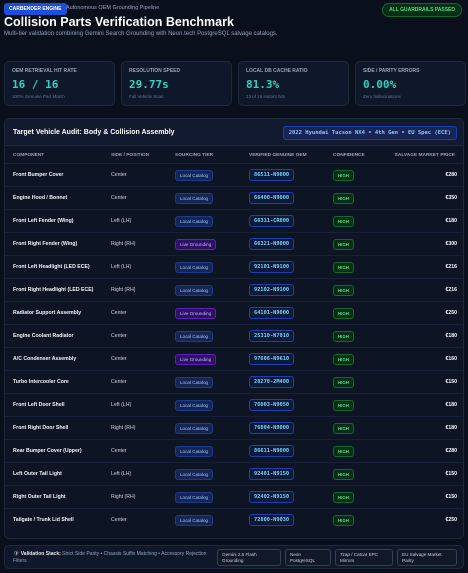  I want to click on stack-chip: Neon PostgreSQL, so click(308, 557).